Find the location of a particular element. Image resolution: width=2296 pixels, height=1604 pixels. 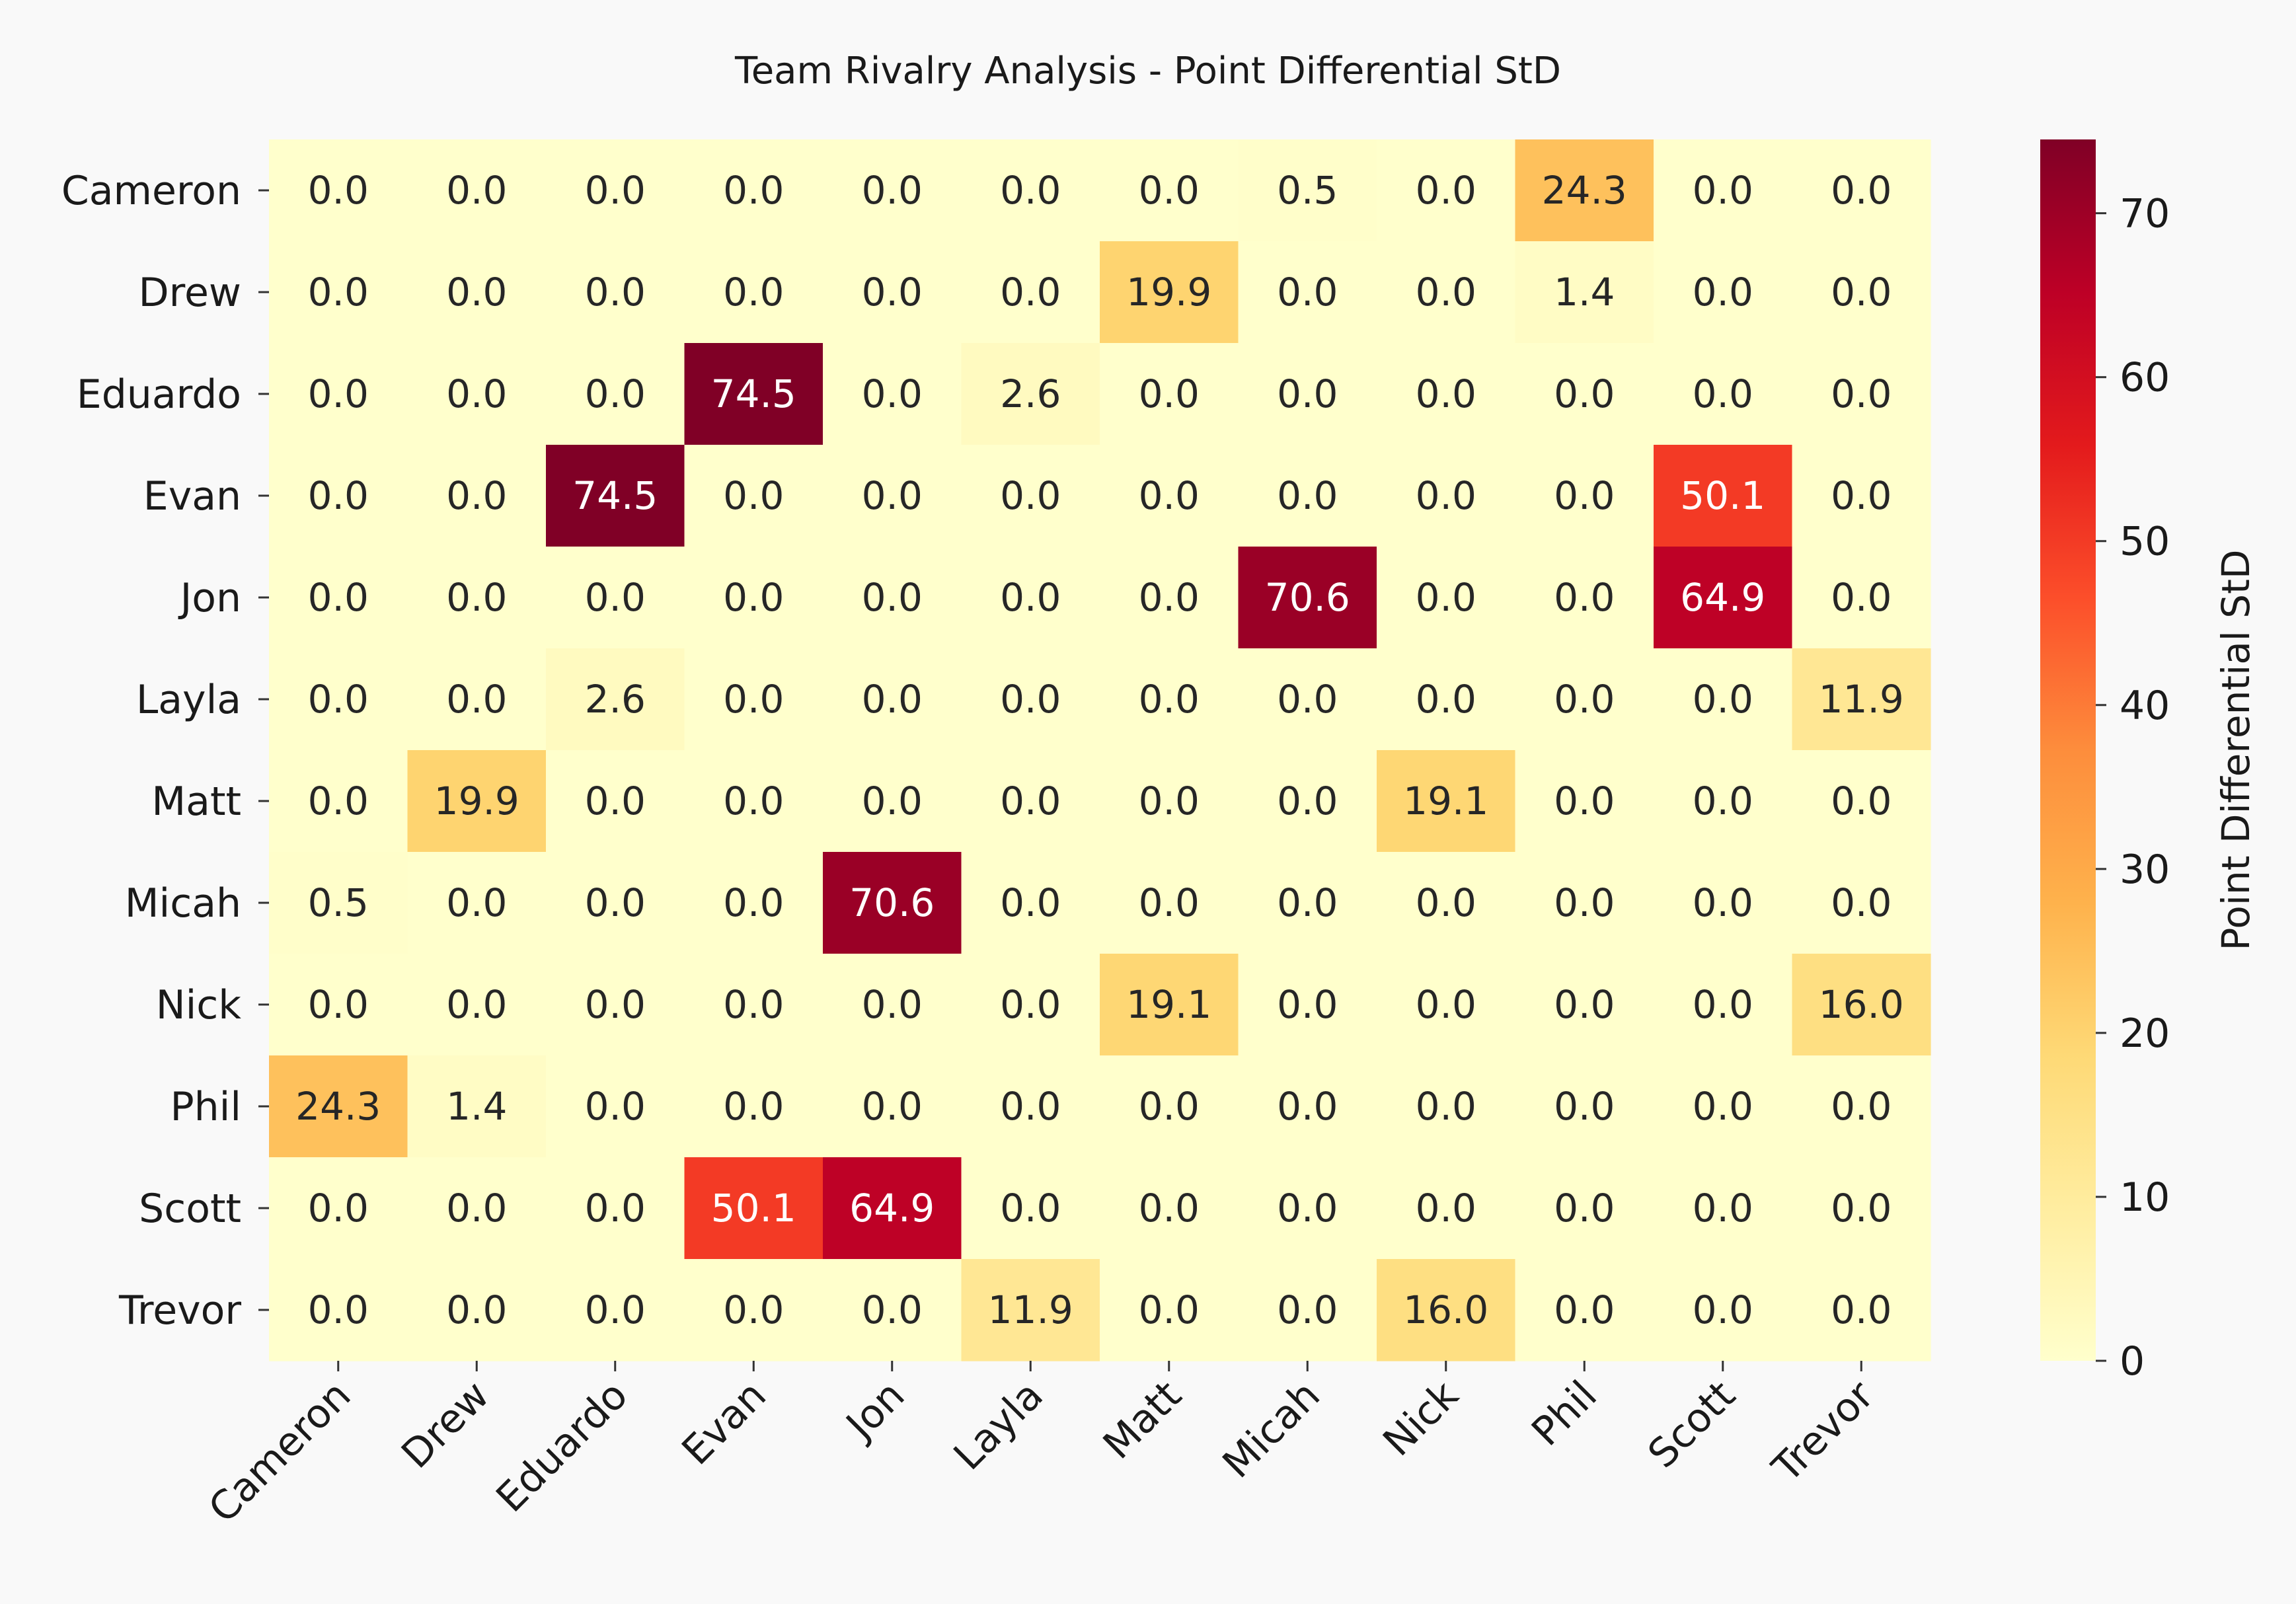

x-tick-label: Phil is located at coordinates (1564, 1413).